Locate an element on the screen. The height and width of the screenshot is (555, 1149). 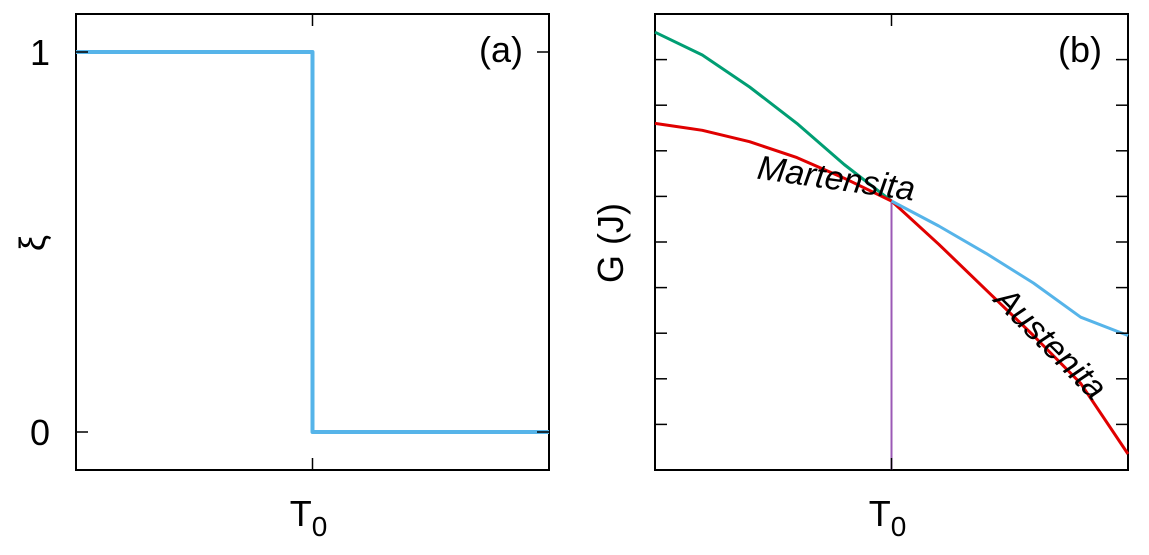
curve-label-austenita: Austenita is located at coordinates (1050, 343).